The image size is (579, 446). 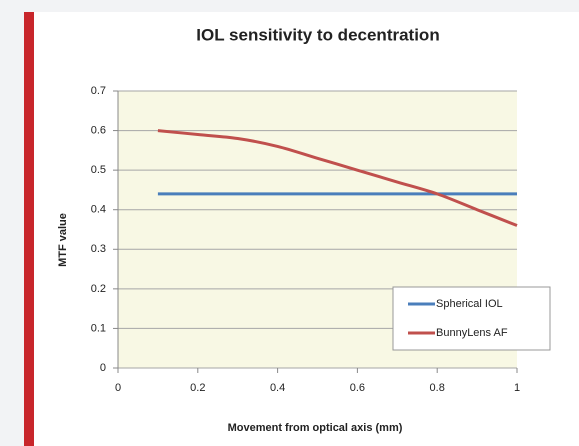 I want to click on y-tick-label: 0.3, so click(x=98, y=249).